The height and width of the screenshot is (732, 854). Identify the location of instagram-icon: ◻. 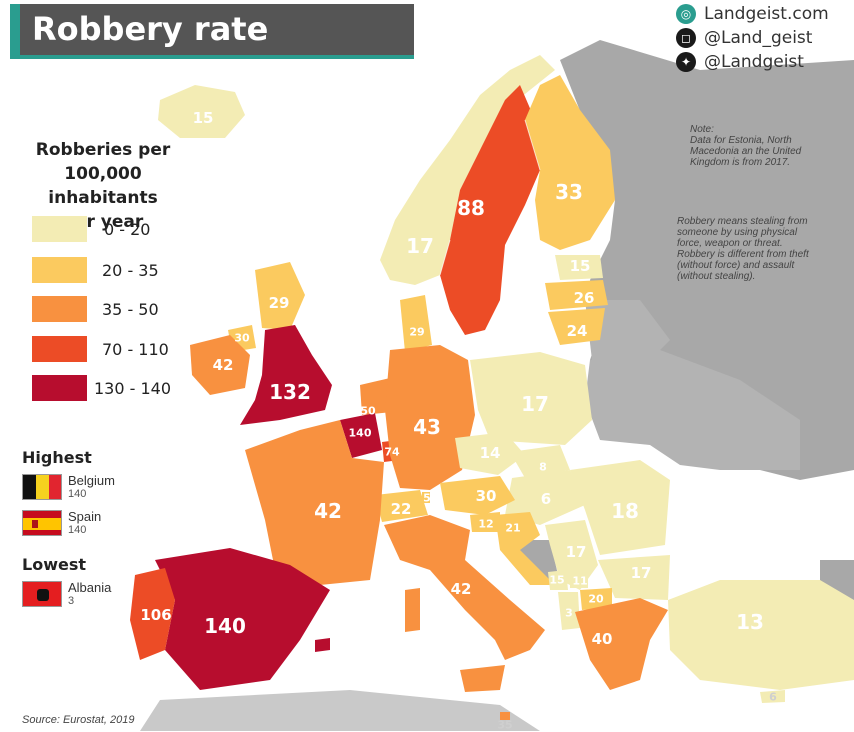
(686, 38).